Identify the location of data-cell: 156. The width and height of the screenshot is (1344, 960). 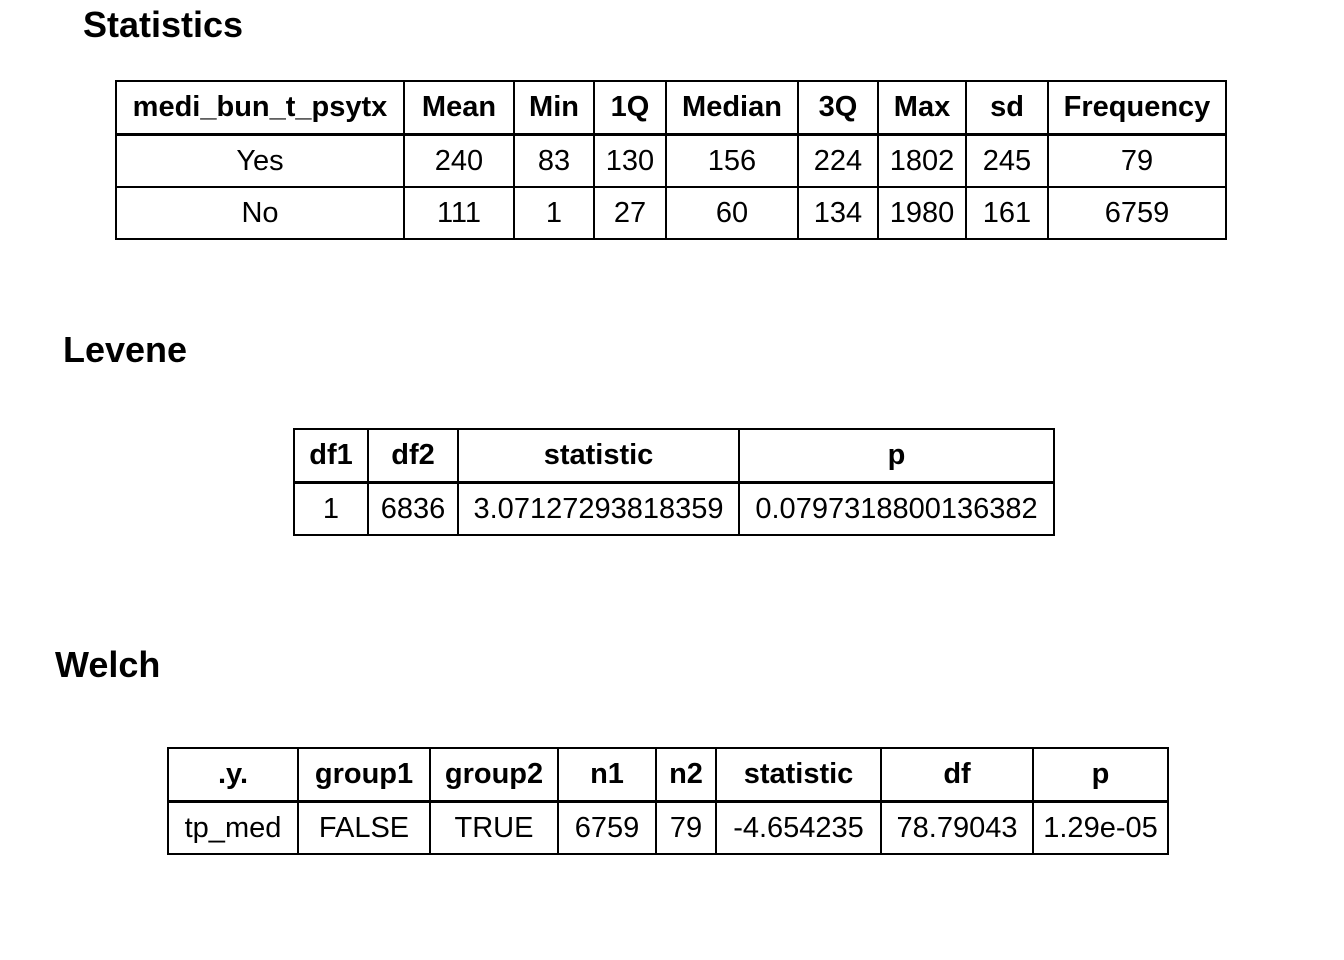
(732, 160).